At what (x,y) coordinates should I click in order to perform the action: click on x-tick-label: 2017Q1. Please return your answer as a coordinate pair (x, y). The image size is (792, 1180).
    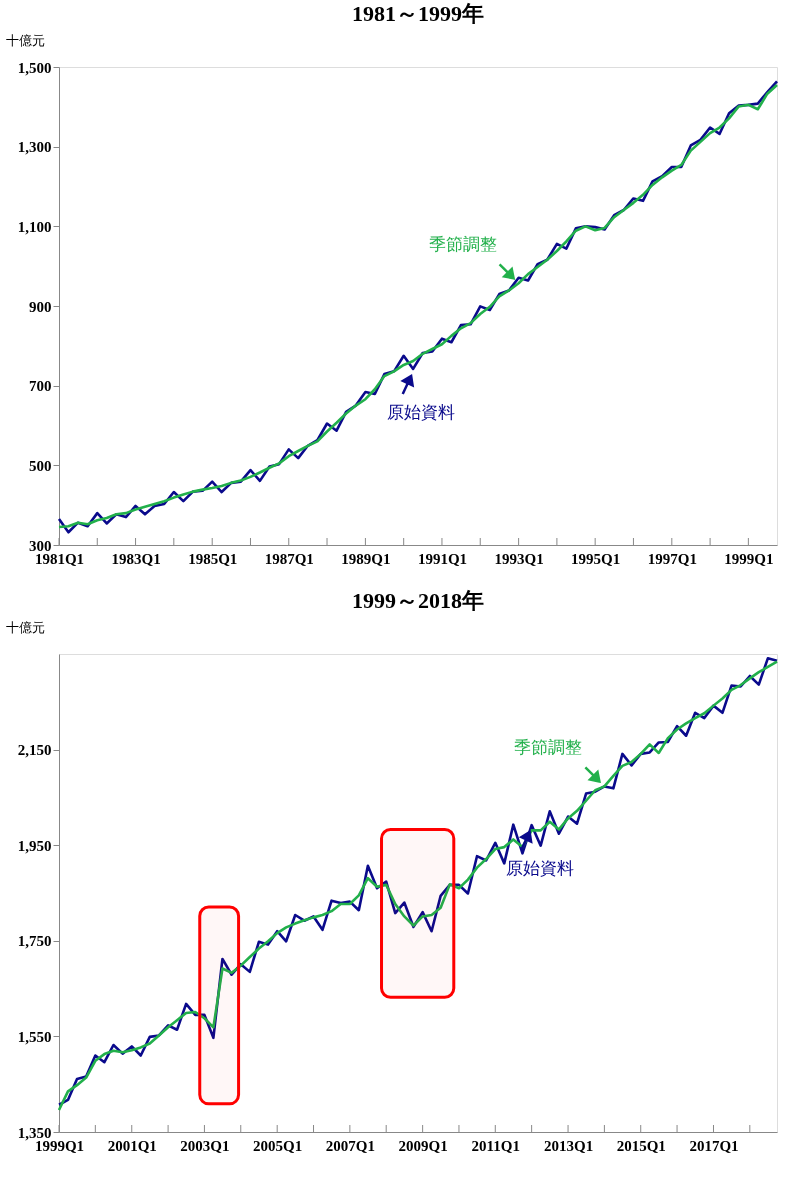
    Looking at the image, I should click on (714, 1145).